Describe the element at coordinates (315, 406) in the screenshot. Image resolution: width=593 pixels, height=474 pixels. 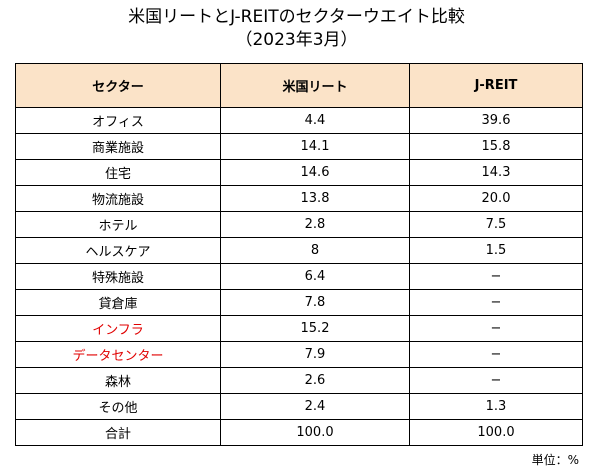
I see `us-reit-value-cell: 2.4` at that location.